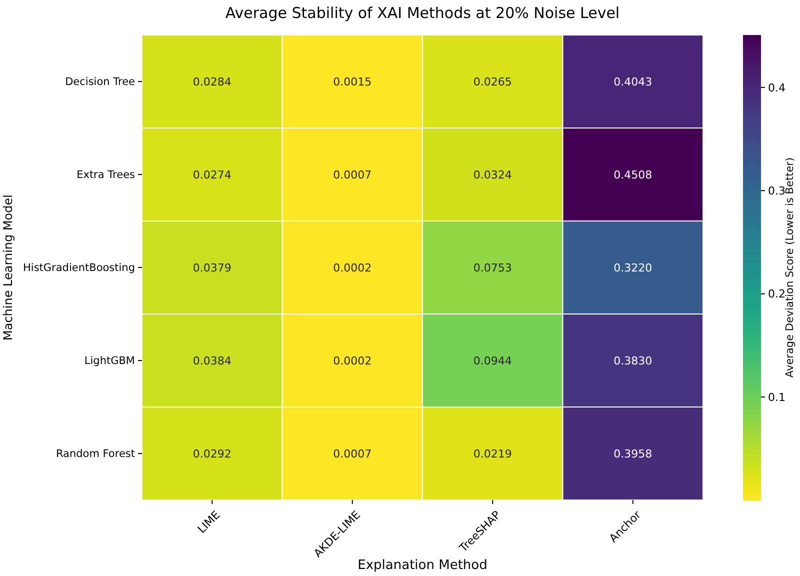 This screenshot has width=800, height=576. I want to click on data-label: 0.0265, so click(492, 81).